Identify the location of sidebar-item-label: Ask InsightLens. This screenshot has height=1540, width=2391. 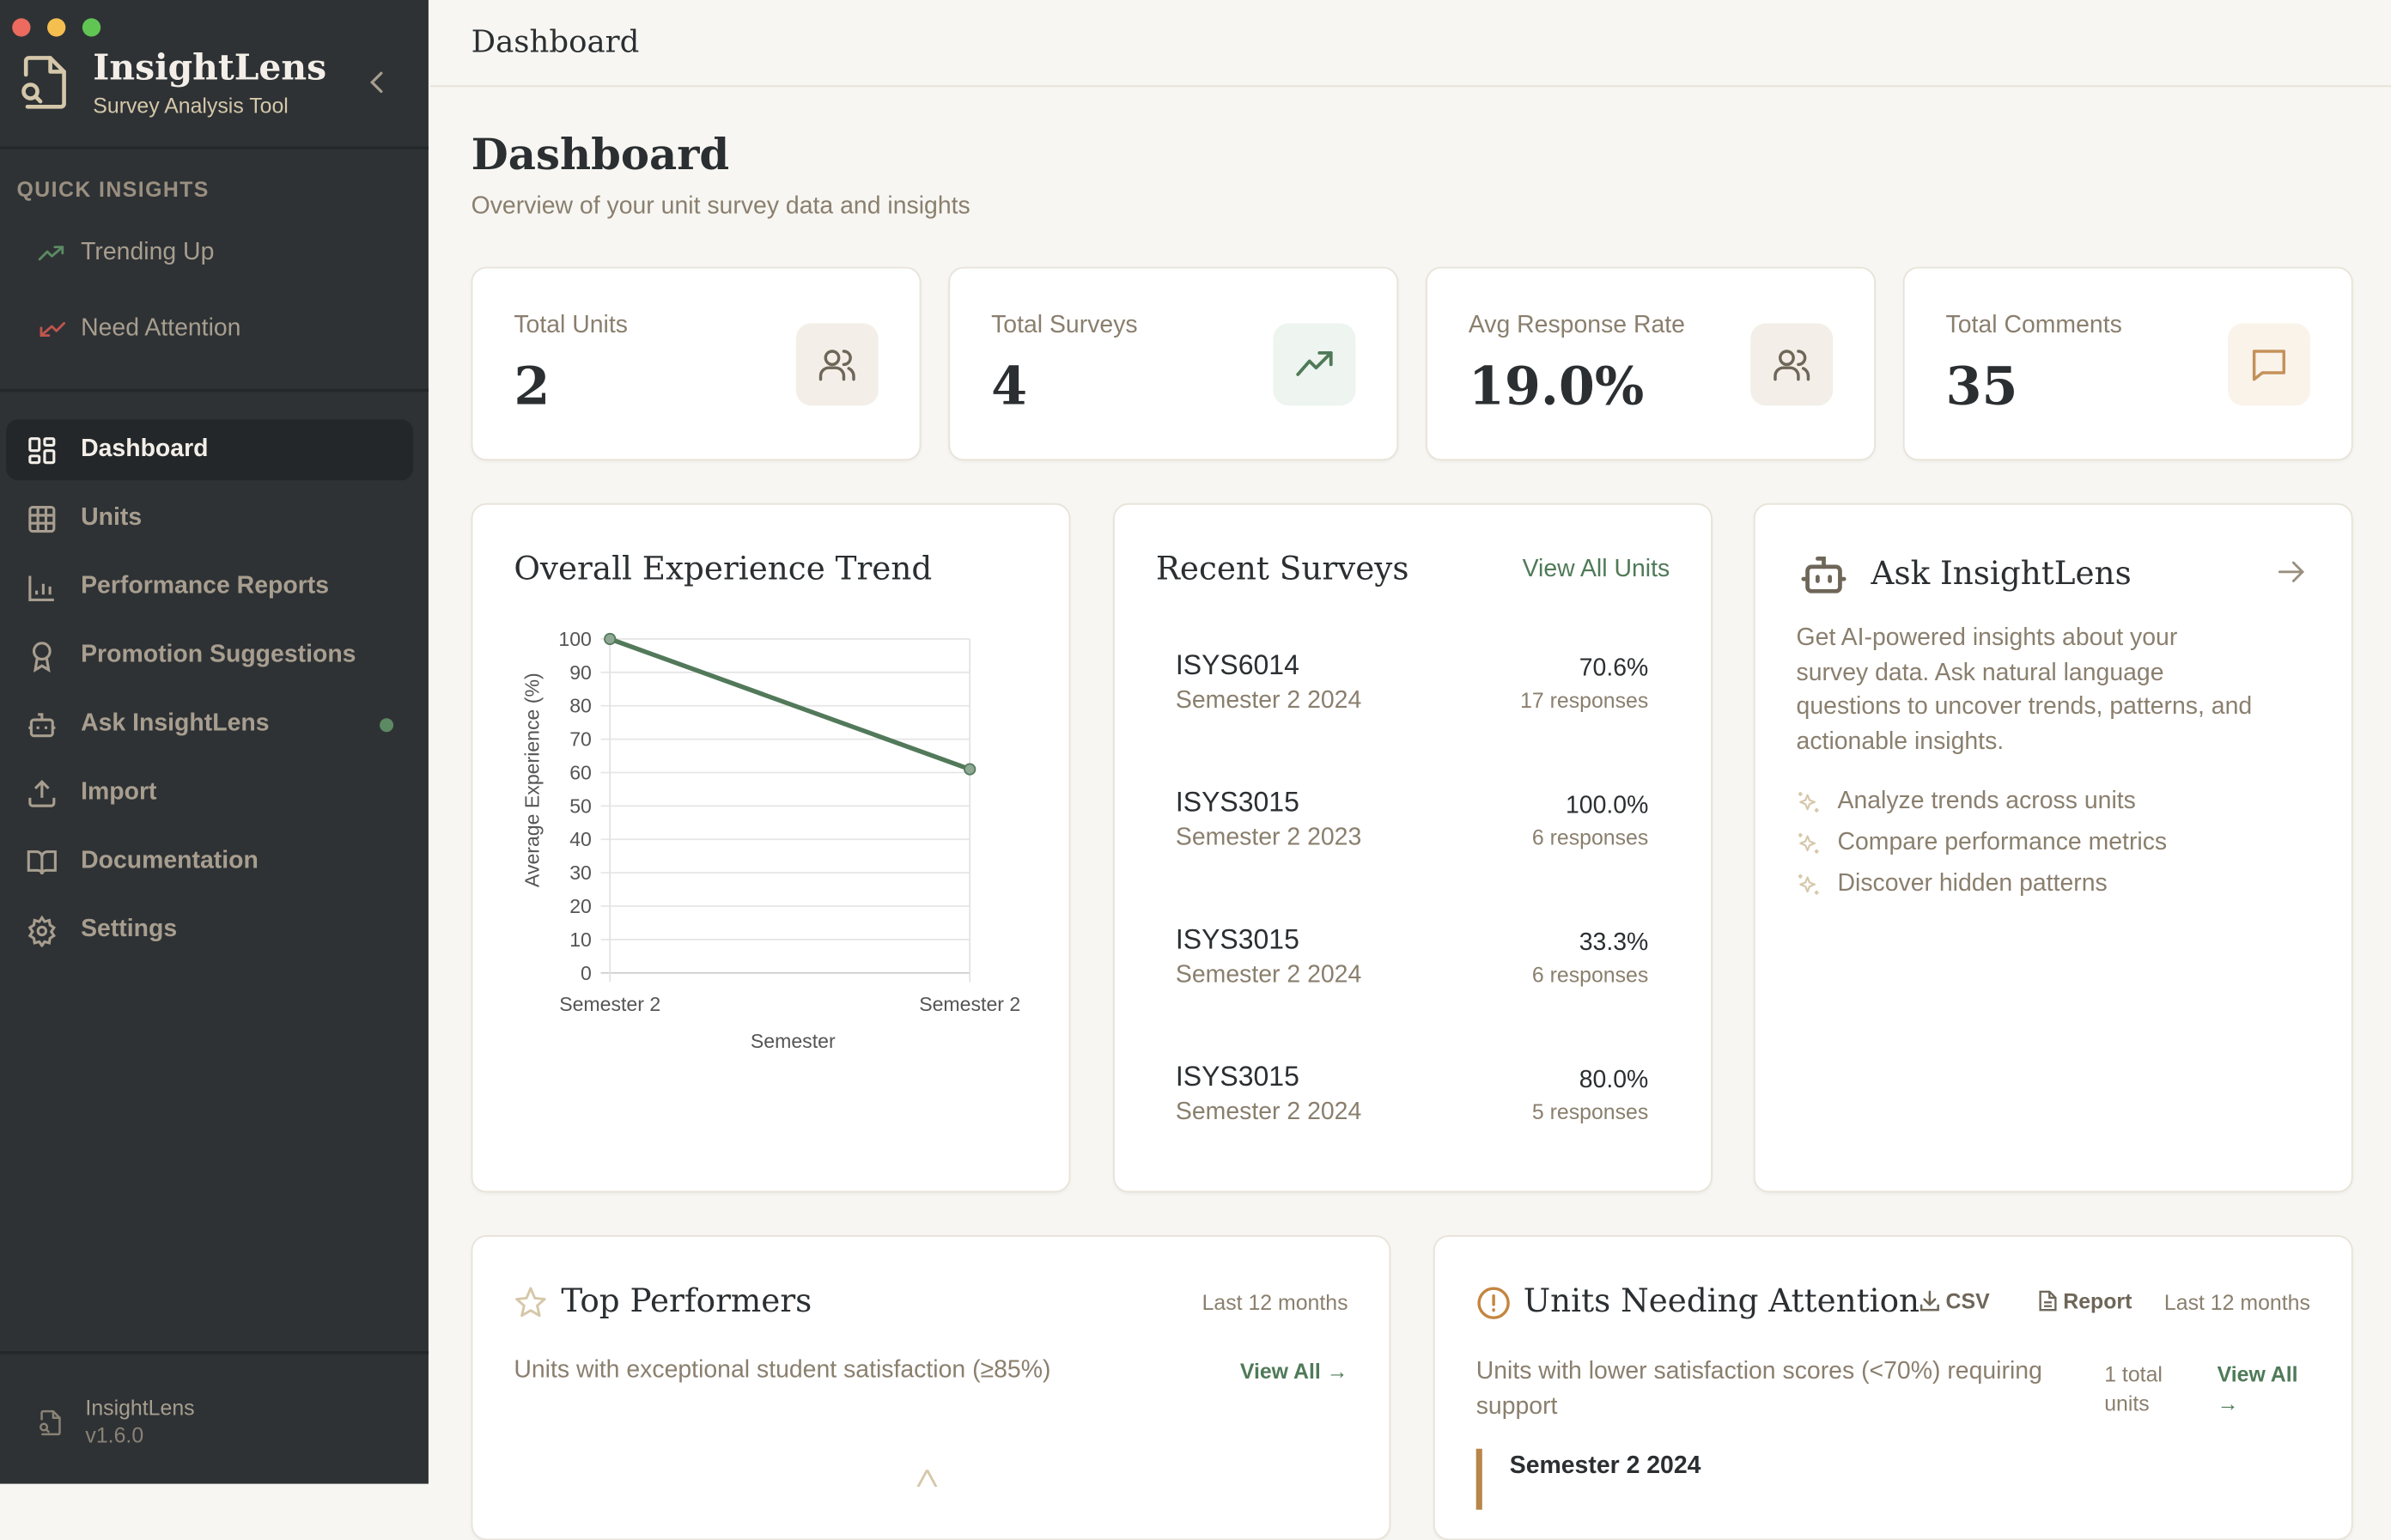
(175, 724).